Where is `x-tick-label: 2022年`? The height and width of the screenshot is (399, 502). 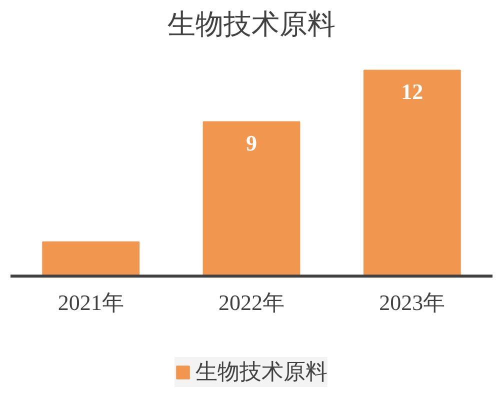 x-tick-label: 2022年 is located at coordinates (251, 303).